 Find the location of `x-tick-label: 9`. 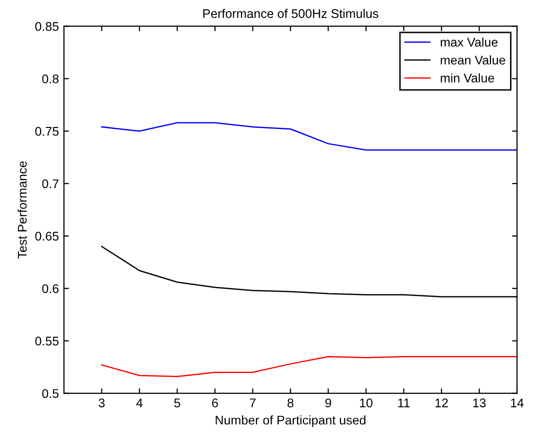

x-tick-label: 9 is located at coordinates (328, 403).